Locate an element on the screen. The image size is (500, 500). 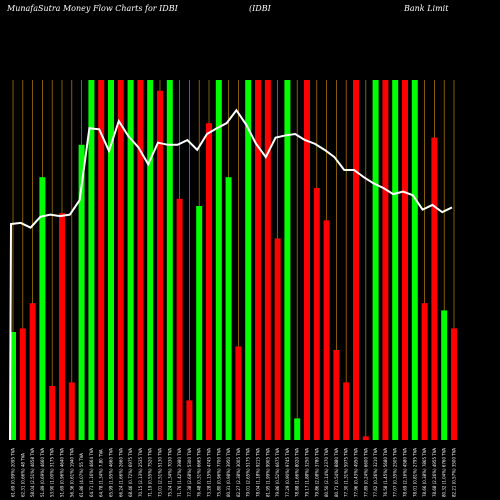
x-tick-label: 78.68 (2.26%) 4955 TVA is located at coordinates (434, 472).